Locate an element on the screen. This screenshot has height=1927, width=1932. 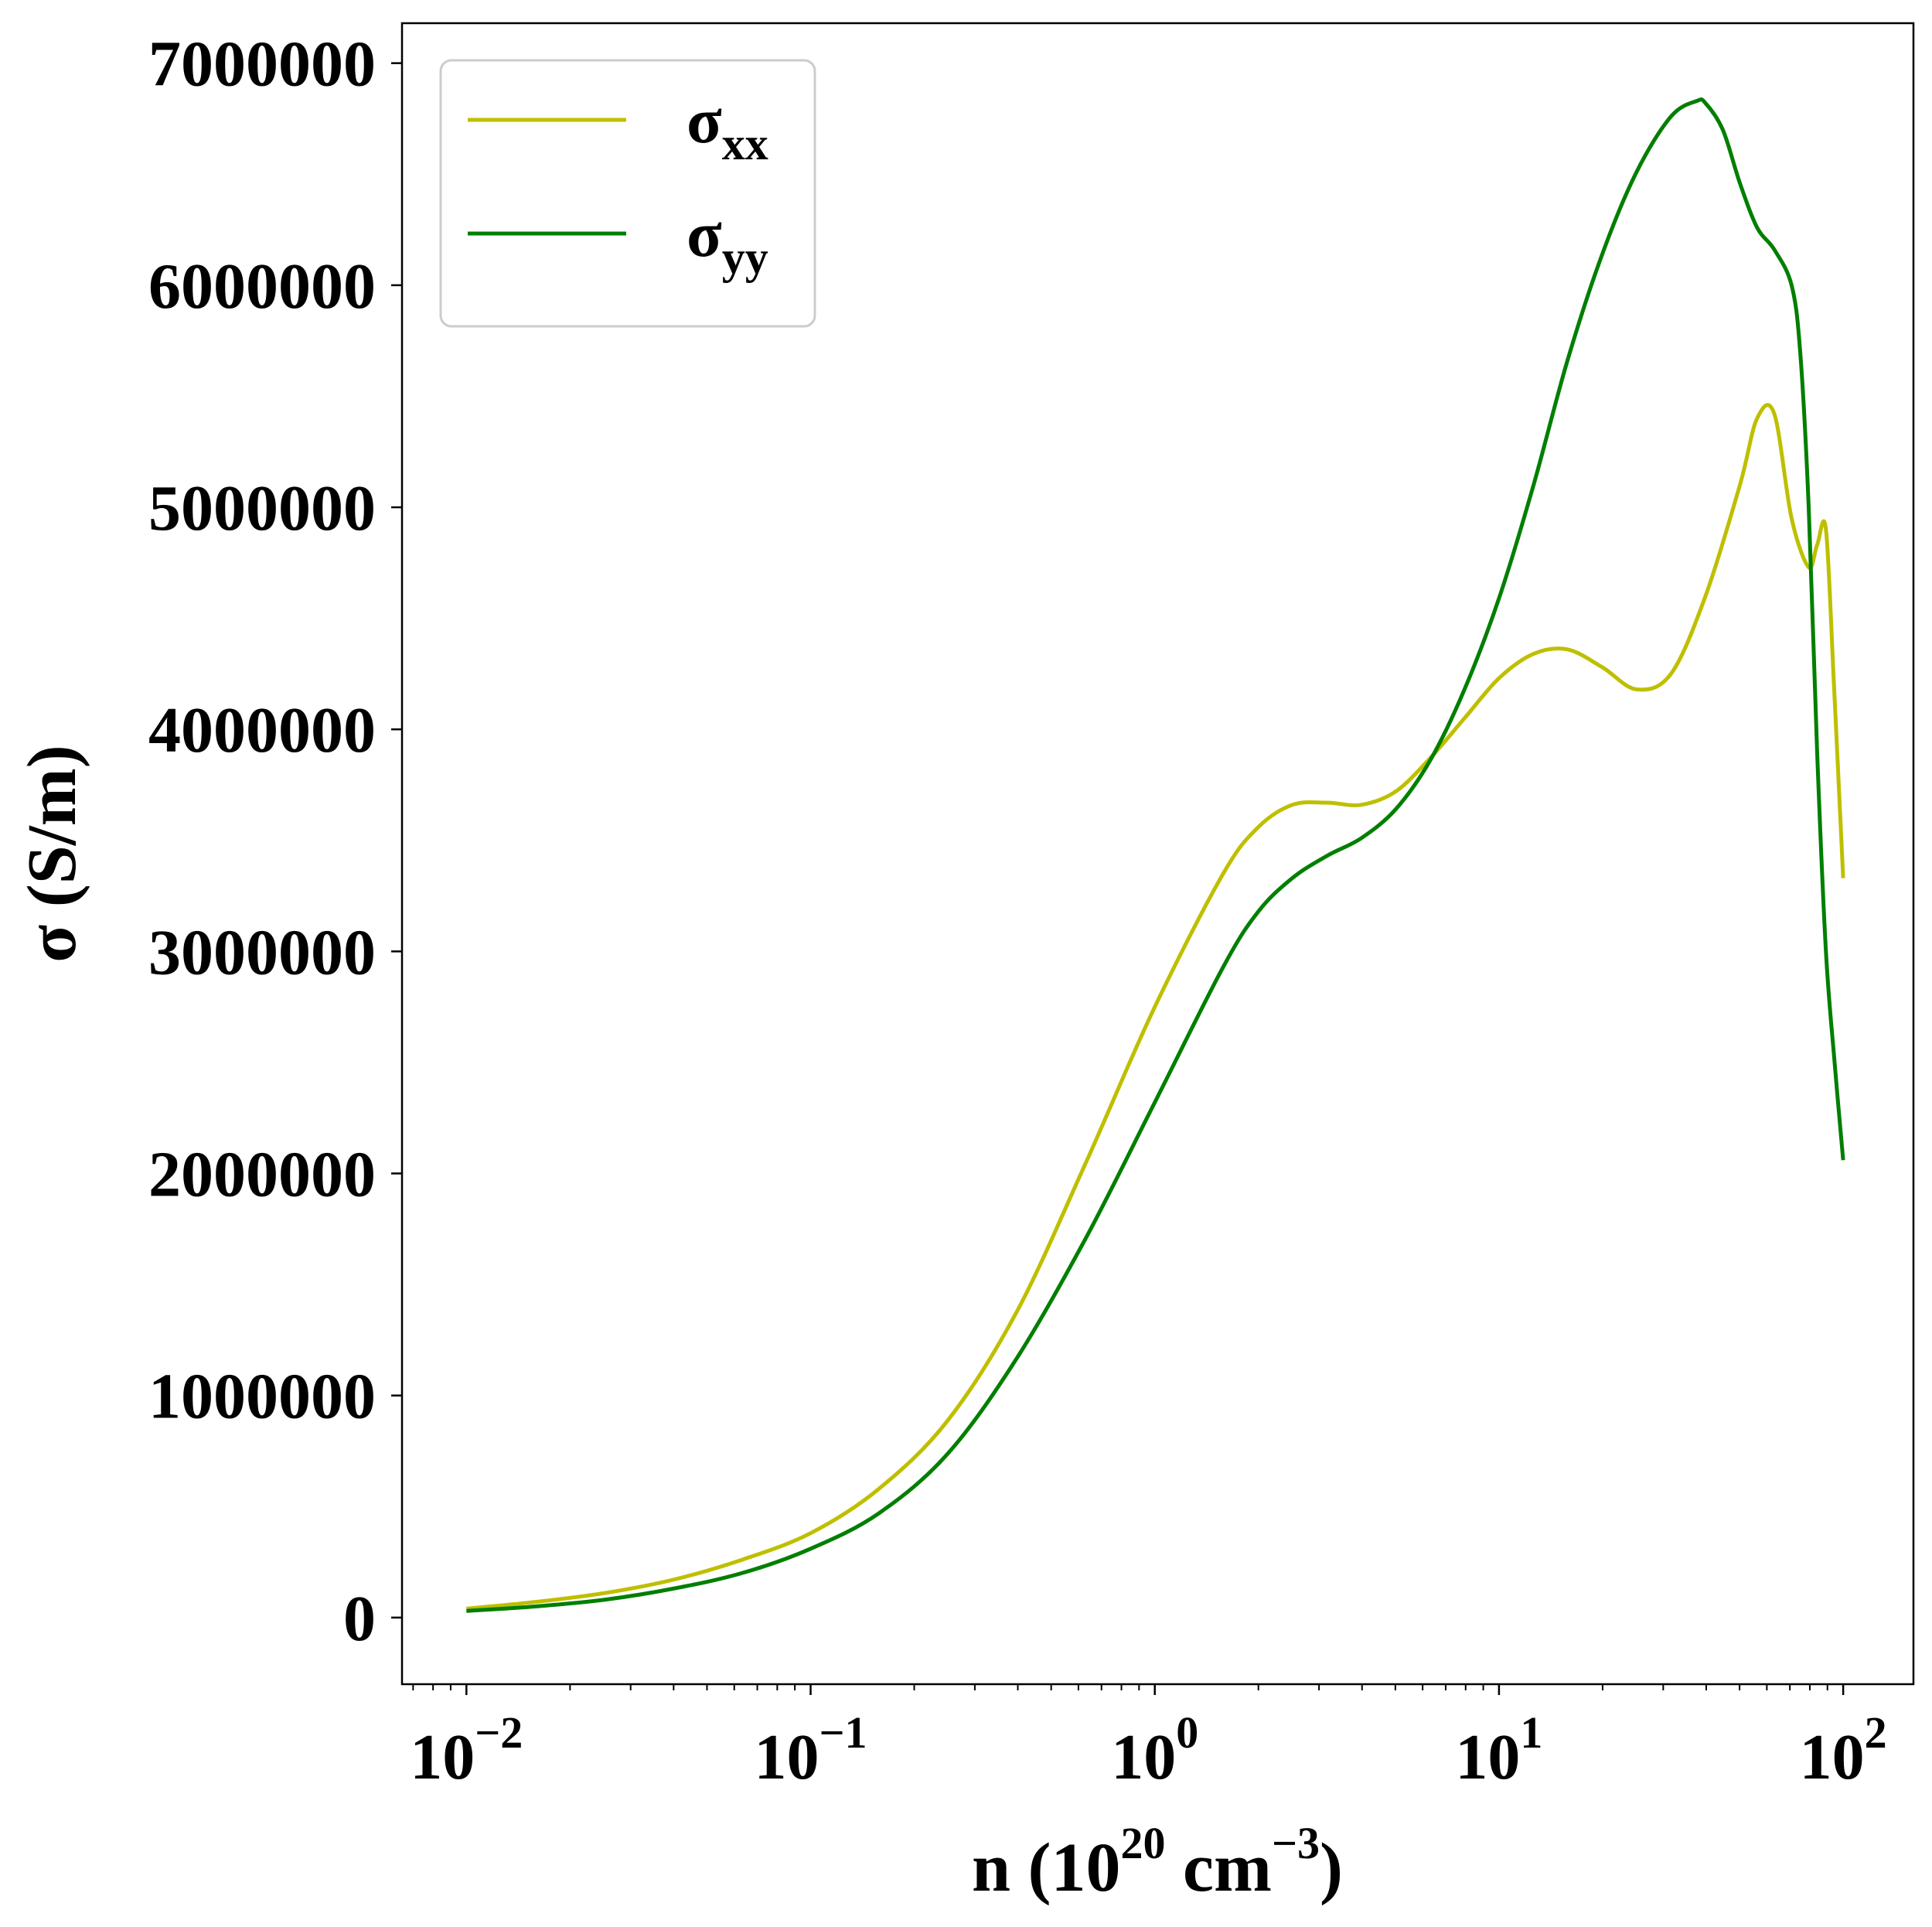
legend: σxx σyy is located at coordinates (627, 193).